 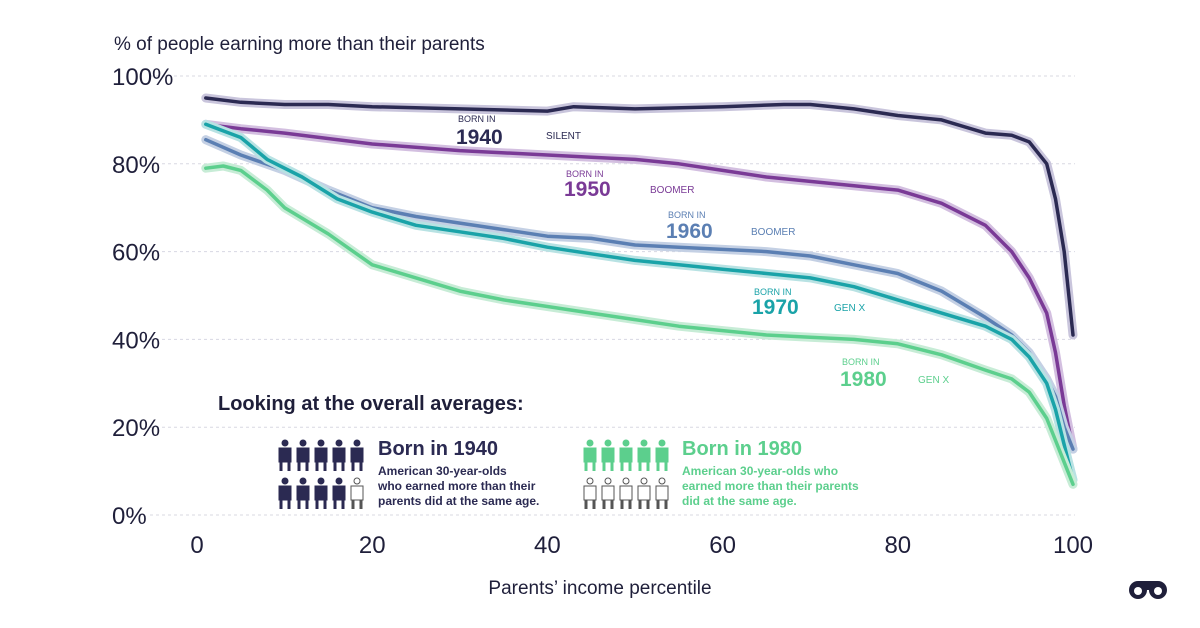 What do you see at coordinates (136, 340) in the screenshot?
I see `y-tick-label: 40%` at bounding box center [136, 340].